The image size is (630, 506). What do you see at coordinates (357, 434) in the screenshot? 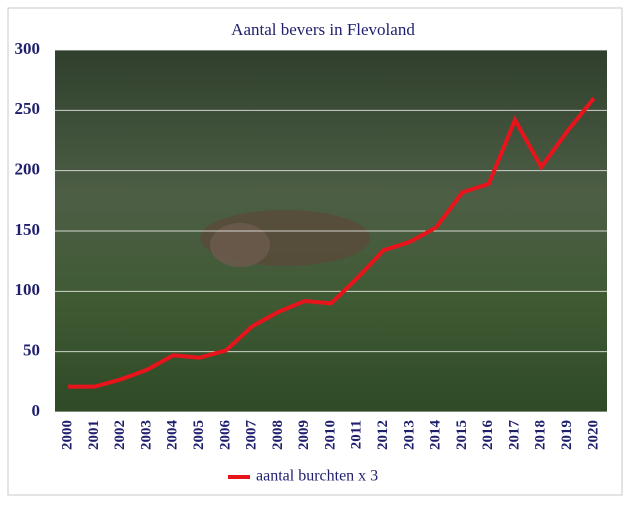
I see `x-tick-label: 2011` at bounding box center [357, 434].